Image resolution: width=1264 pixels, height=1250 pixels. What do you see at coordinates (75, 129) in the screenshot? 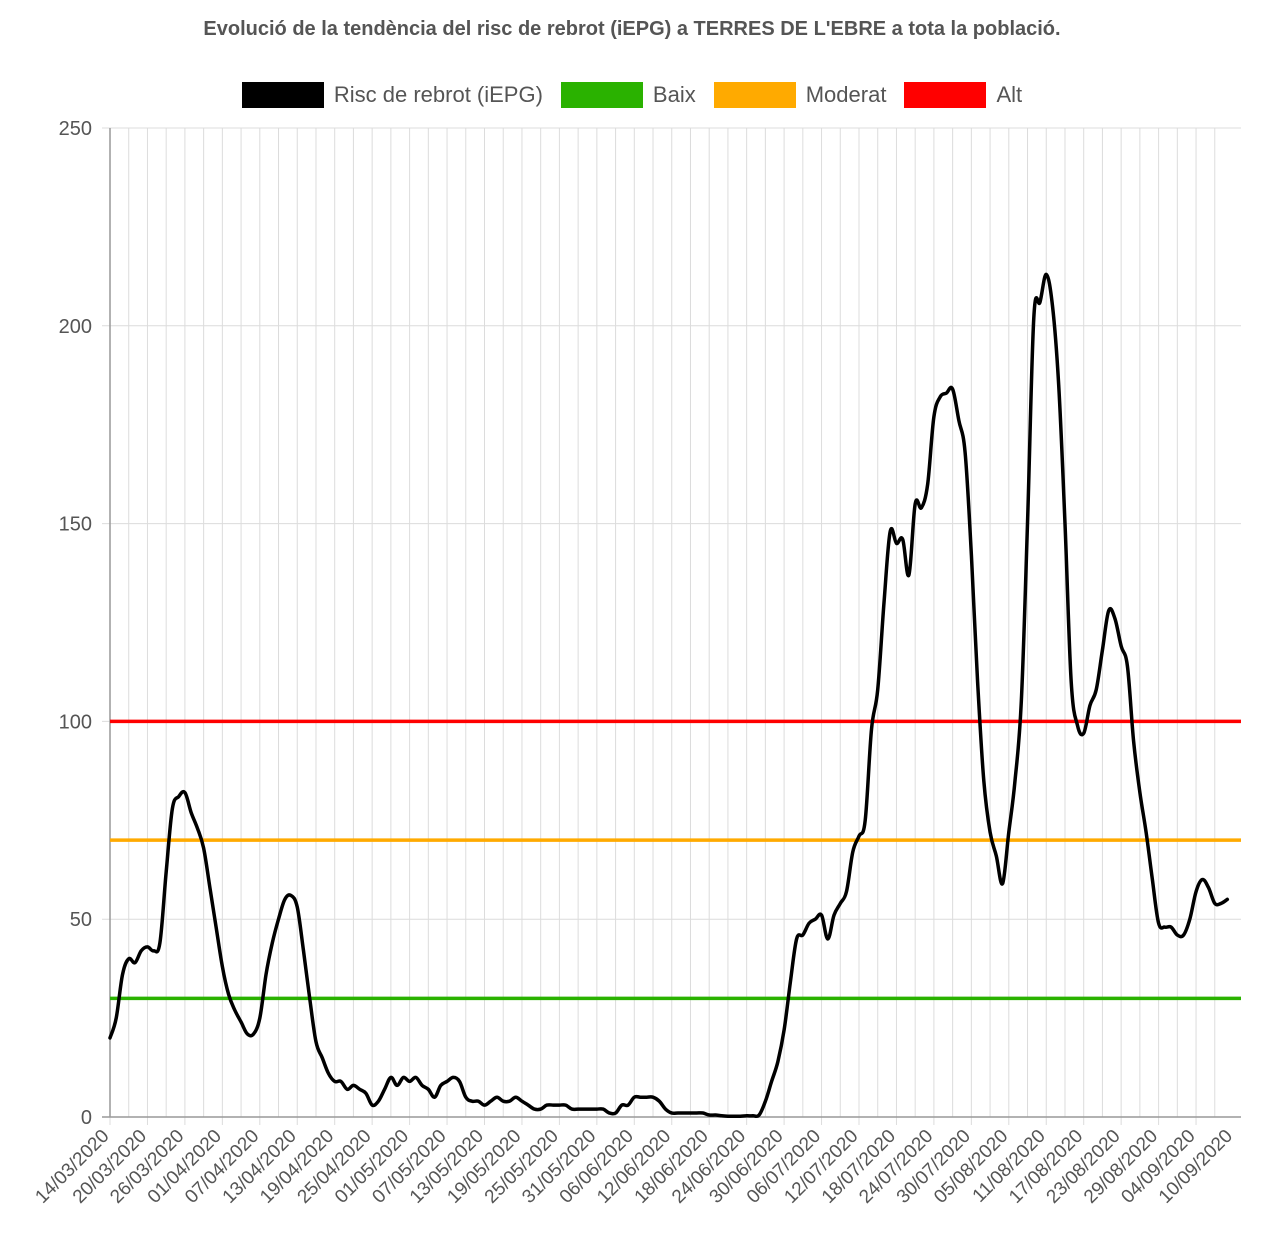
I see `y-tick-label: 250` at bounding box center [75, 129].